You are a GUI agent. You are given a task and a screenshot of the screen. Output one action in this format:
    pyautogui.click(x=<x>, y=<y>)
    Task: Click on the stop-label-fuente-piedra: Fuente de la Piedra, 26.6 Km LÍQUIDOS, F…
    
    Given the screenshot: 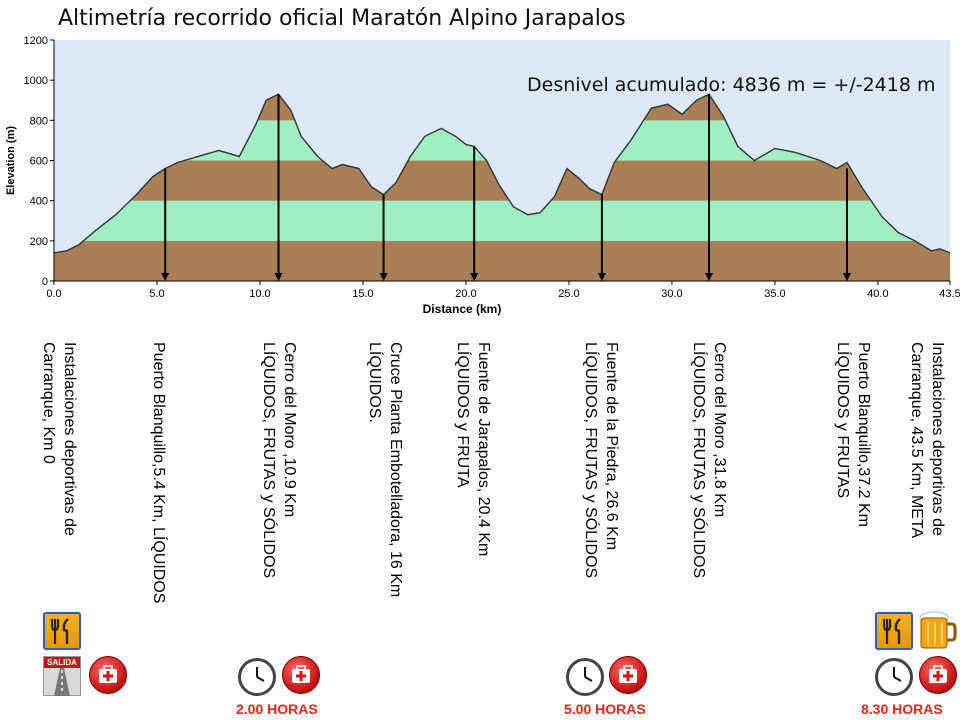 What is the action you would take?
    pyautogui.click(x=601, y=460)
    